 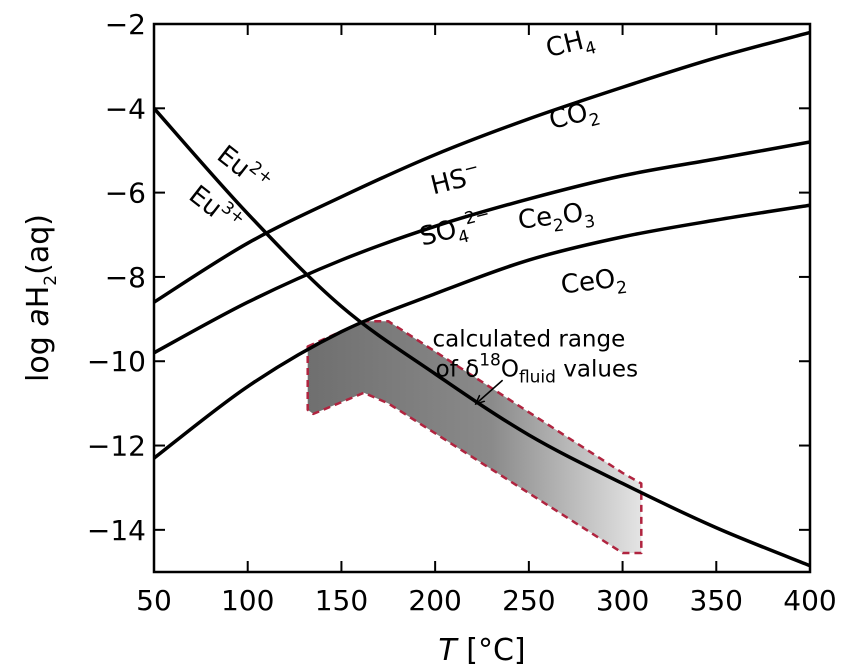 I want to click on region-layer, so click(x=474, y=437).